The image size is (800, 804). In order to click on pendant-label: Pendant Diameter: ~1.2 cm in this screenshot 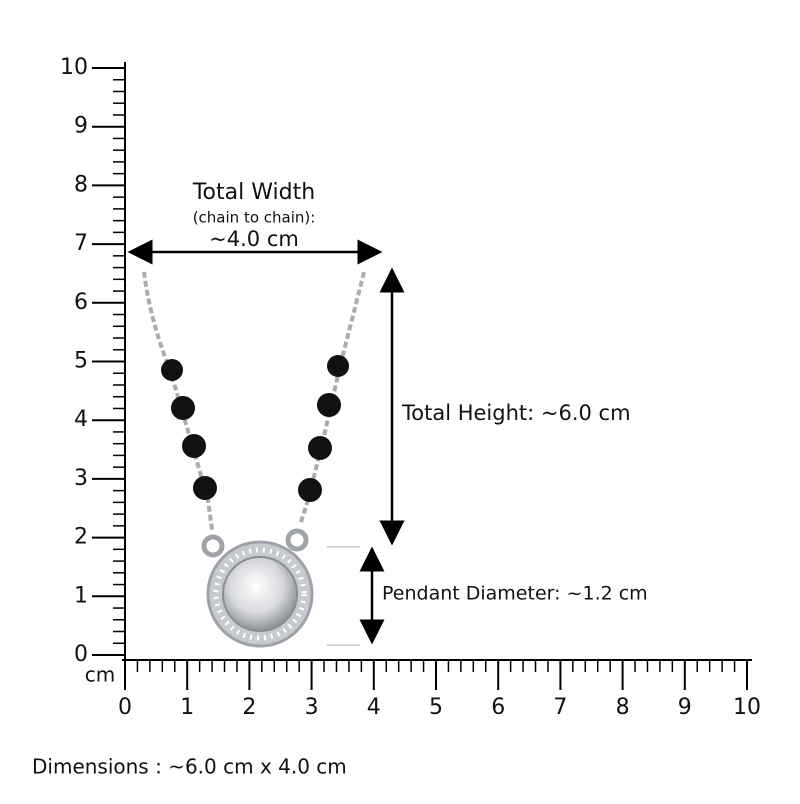, I will do `click(515, 594)`.